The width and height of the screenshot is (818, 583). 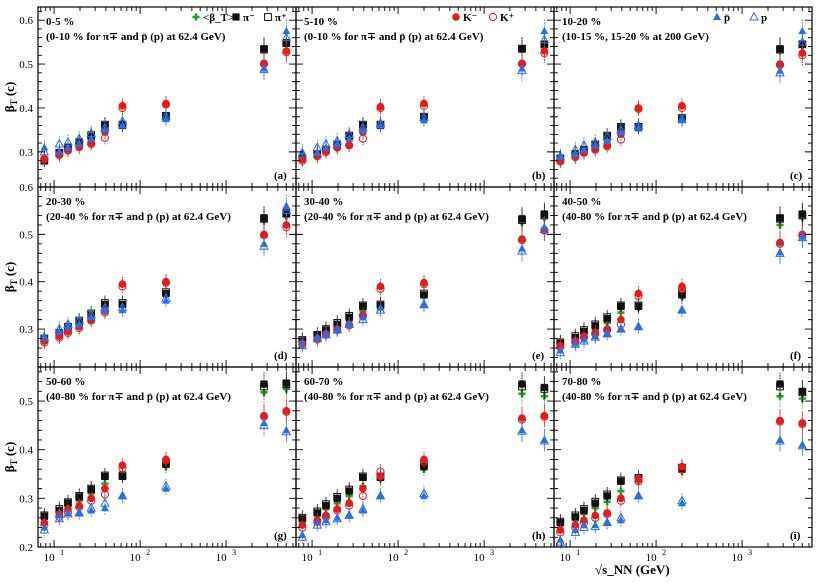 What do you see at coordinates (26, 21) in the screenshot?
I see `y-tick-label: 0.6` at bounding box center [26, 21].